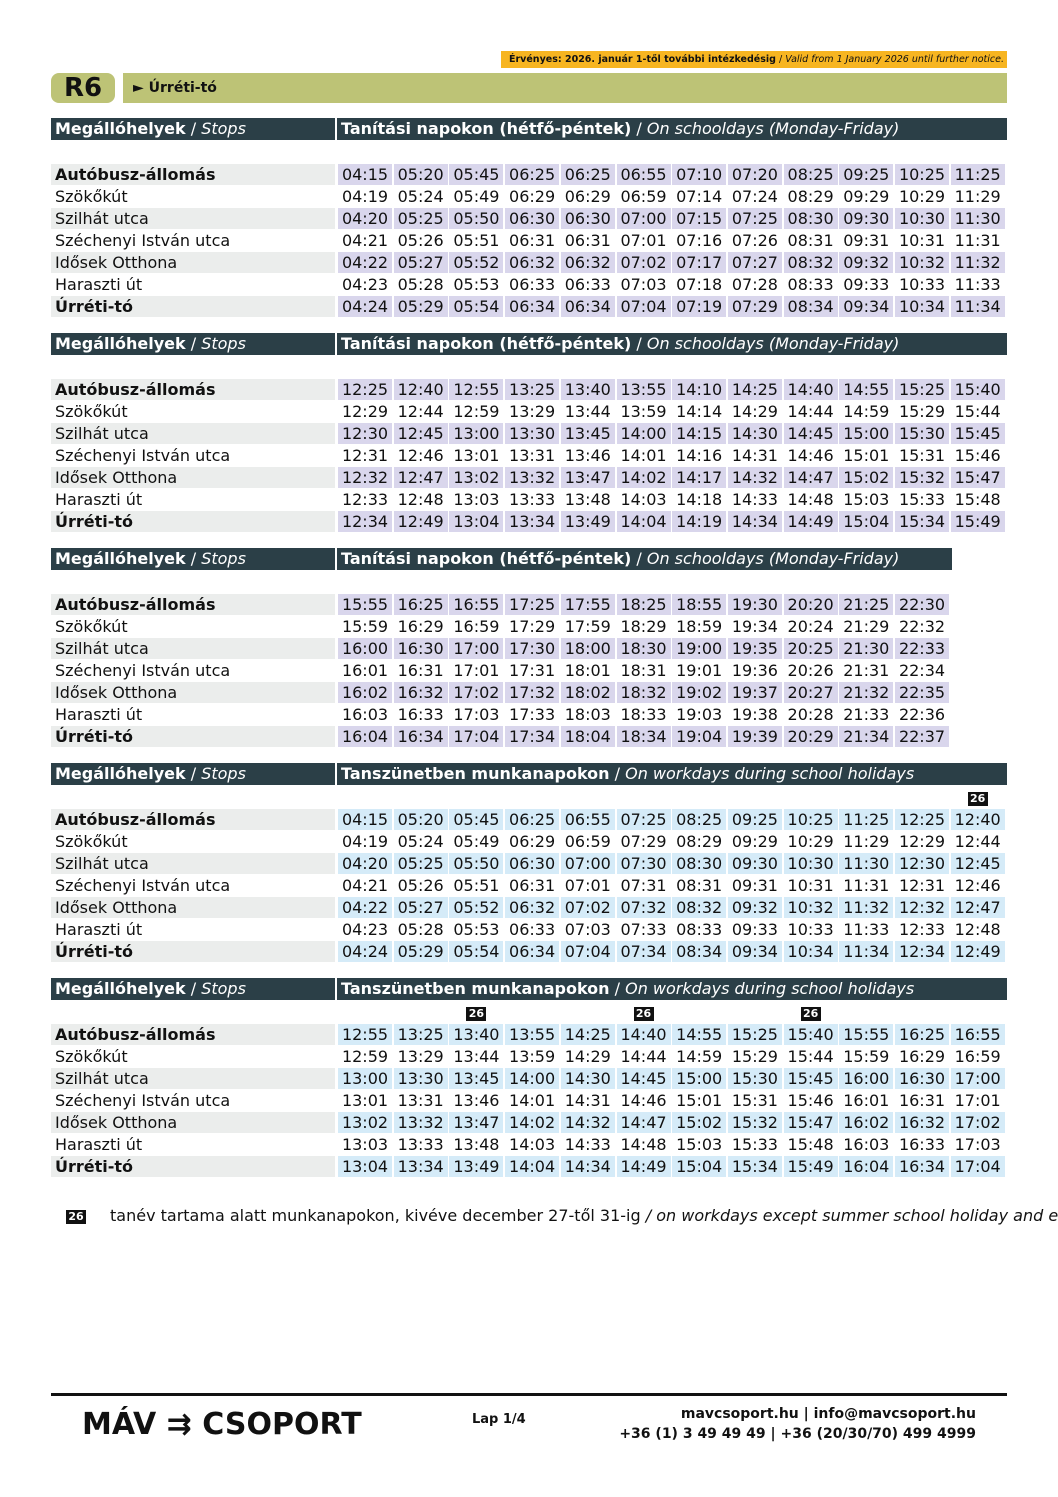 The image size is (1058, 1497). What do you see at coordinates (699, 1122) in the screenshot?
I see `departure-time: 15:02` at bounding box center [699, 1122].